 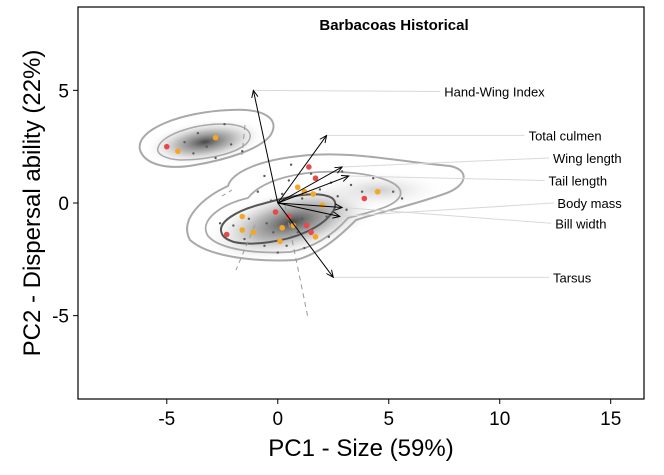 I want to click on x-tick-label: 0, so click(x=277, y=419).